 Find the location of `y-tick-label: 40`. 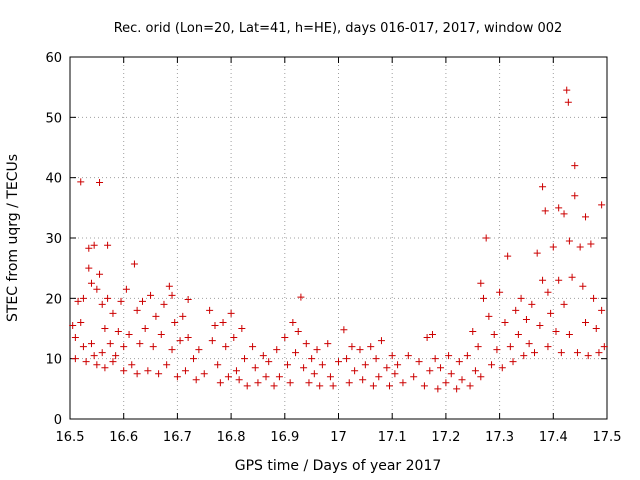

y-tick-label: 40 is located at coordinates (53, 179).